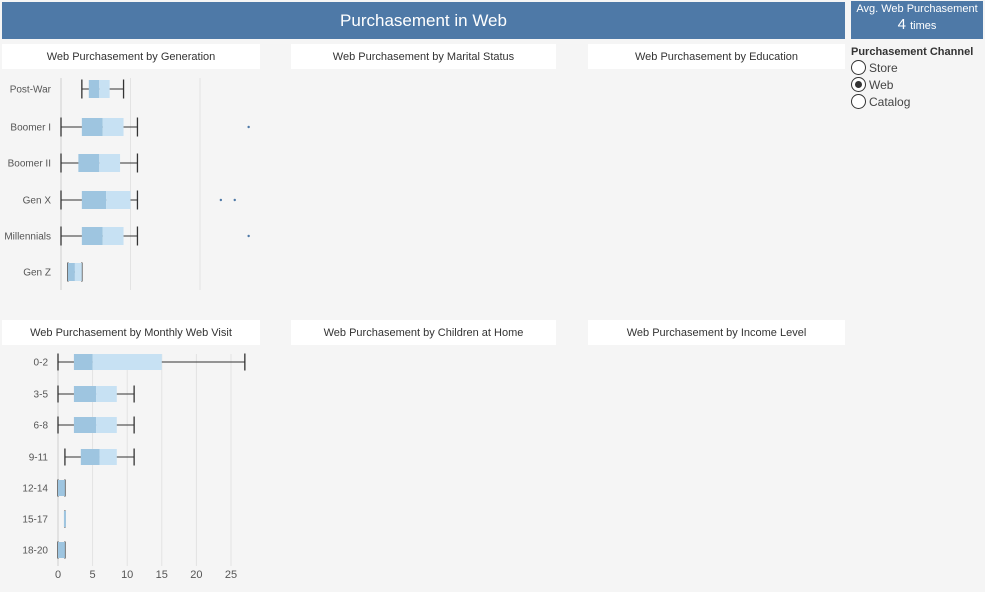 This screenshot has width=985, height=592. I want to click on chart-title-1: Web Purchasement by Generation, so click(131, 56).